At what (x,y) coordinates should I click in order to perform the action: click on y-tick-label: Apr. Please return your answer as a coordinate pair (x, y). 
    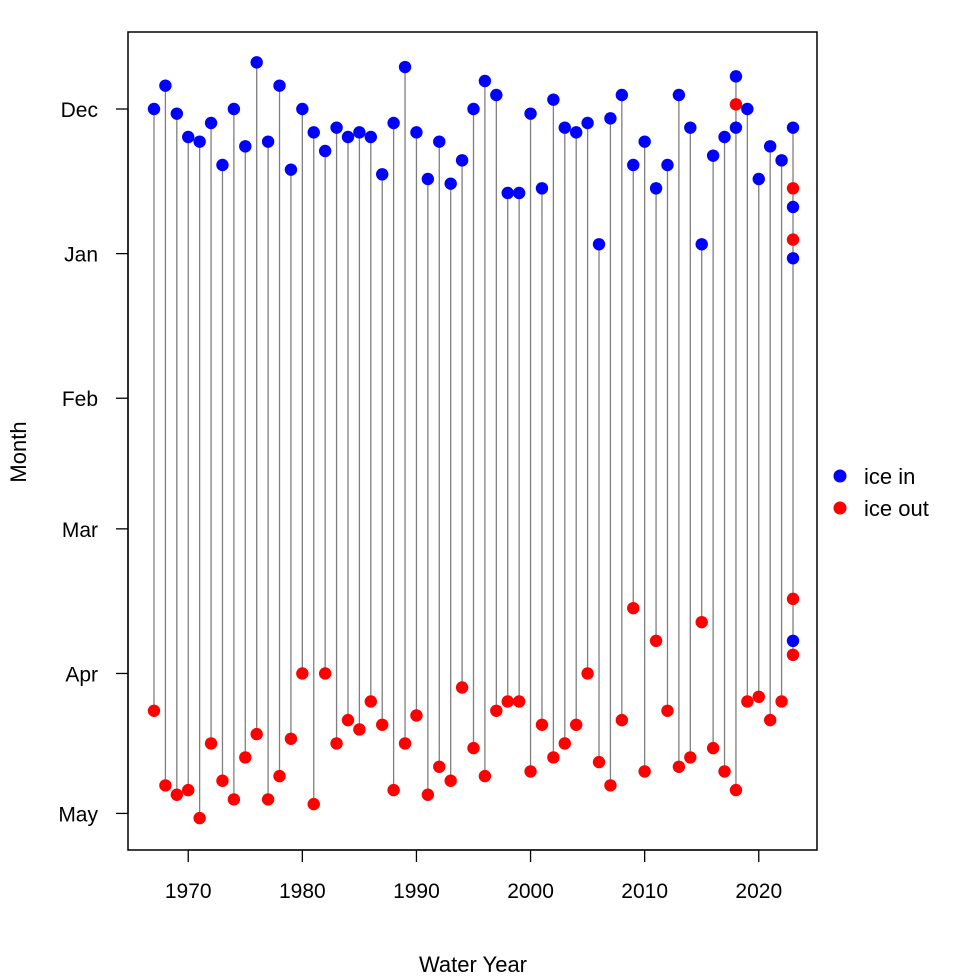
    Looking at the image, I should click on (81, 674).